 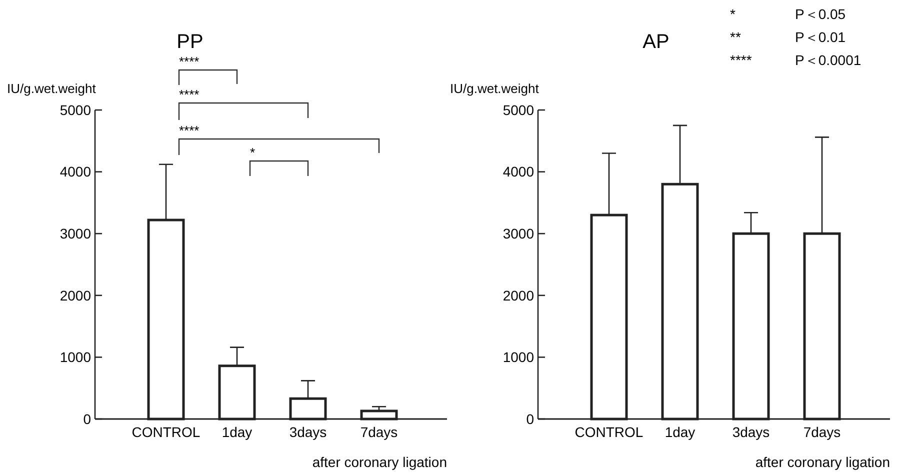 I want to click on text: ** P＜0.01, so click(x=788, y=37).